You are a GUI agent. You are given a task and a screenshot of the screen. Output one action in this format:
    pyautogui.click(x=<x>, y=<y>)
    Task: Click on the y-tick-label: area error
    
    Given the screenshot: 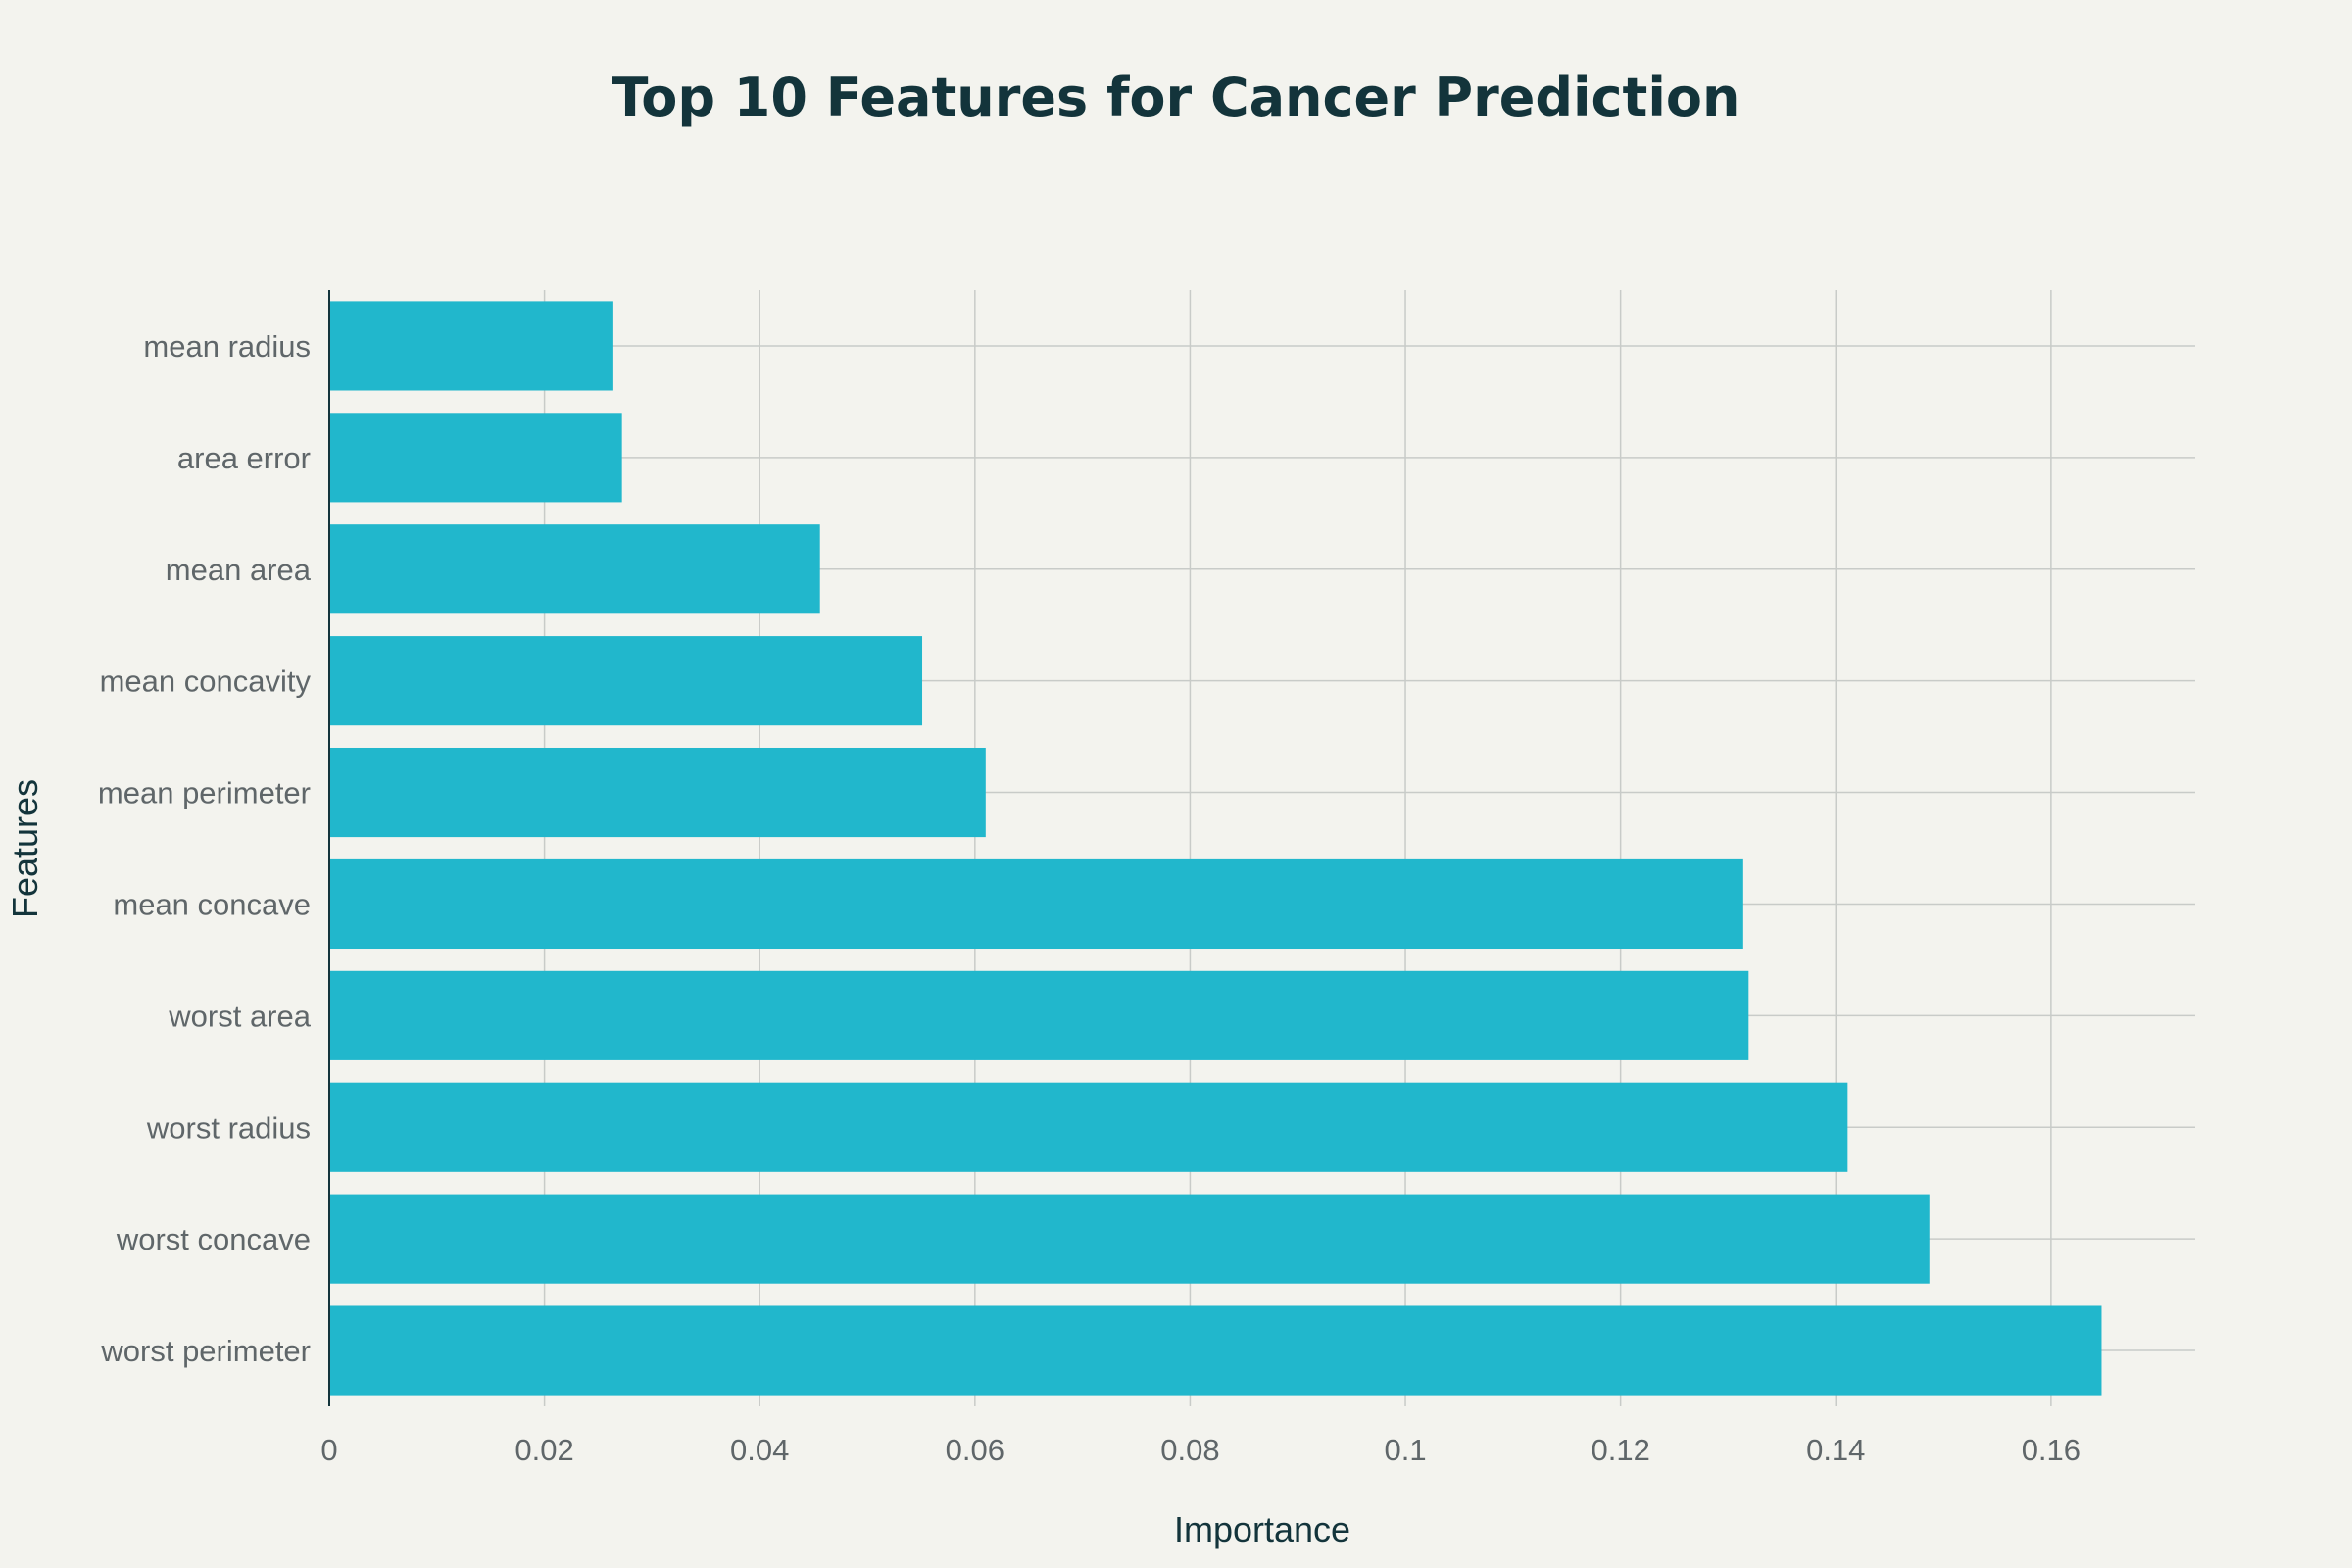 What is the action you would take?
    pyautogui.click(x=244, y=458)
    